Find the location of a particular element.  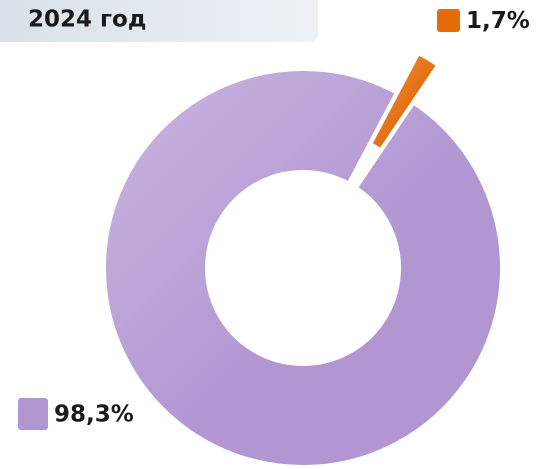

chart-title: 2024 год is located at coordinates (87, 20).